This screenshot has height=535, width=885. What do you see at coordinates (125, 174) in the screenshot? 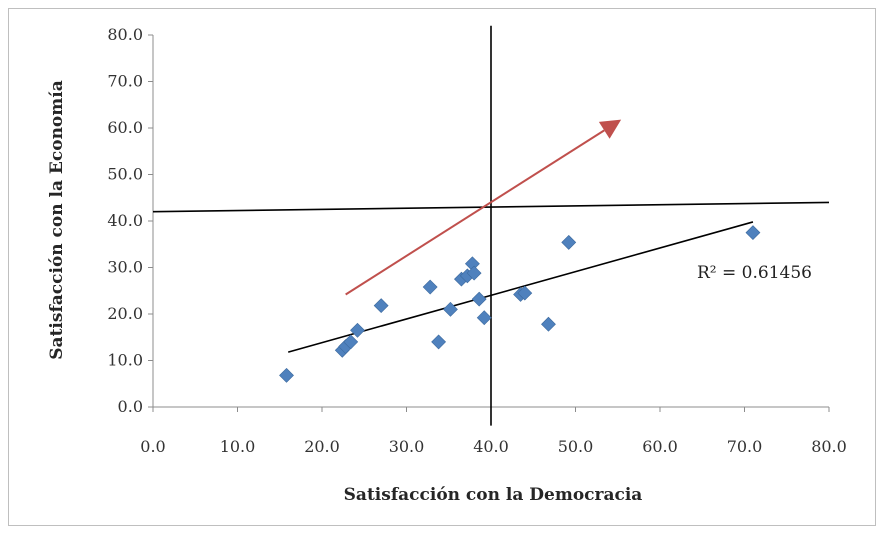
I see `y-tick-label: 50.0` at bounding box center [125, 174].